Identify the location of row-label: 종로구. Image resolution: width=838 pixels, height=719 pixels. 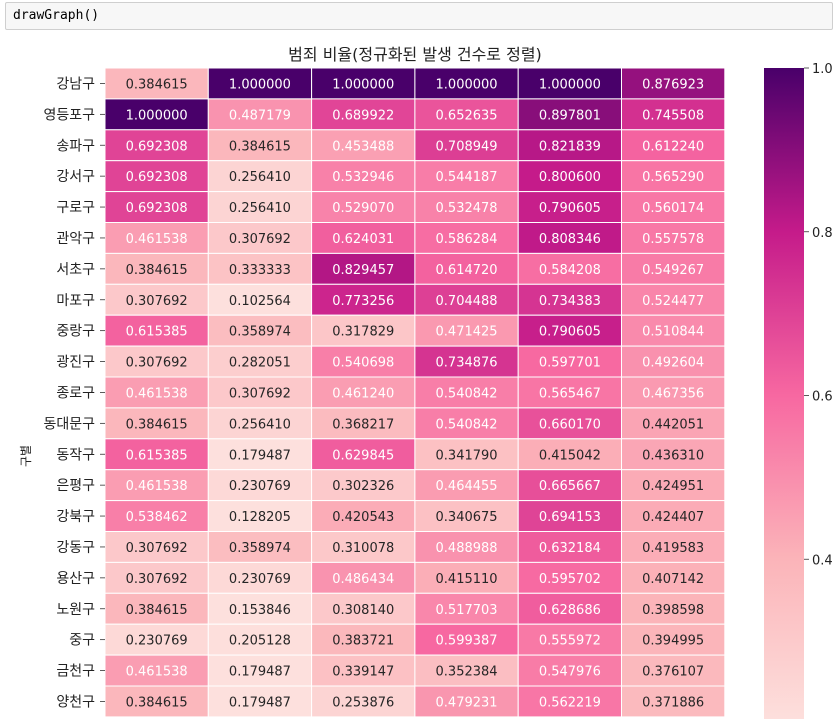
(75, 393).